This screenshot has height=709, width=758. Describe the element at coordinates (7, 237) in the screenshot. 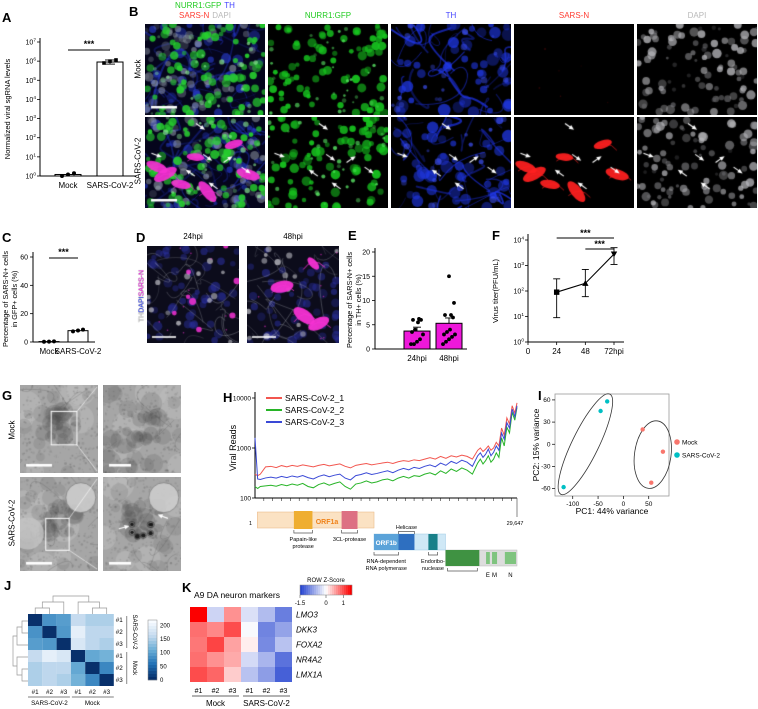

I see `panel-c-label: C` at that location.